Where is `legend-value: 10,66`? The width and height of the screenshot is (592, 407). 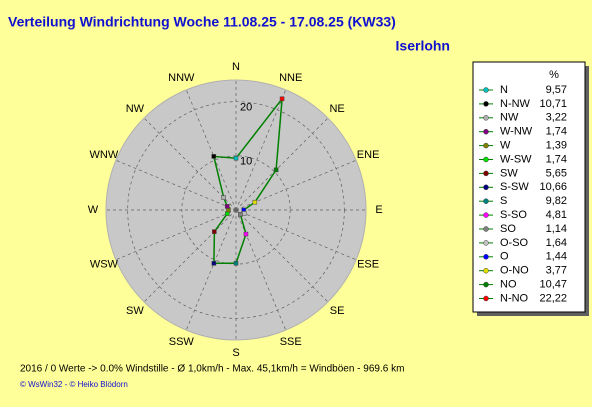 legend-value: 10,66 is located at coordinates (553, 187).